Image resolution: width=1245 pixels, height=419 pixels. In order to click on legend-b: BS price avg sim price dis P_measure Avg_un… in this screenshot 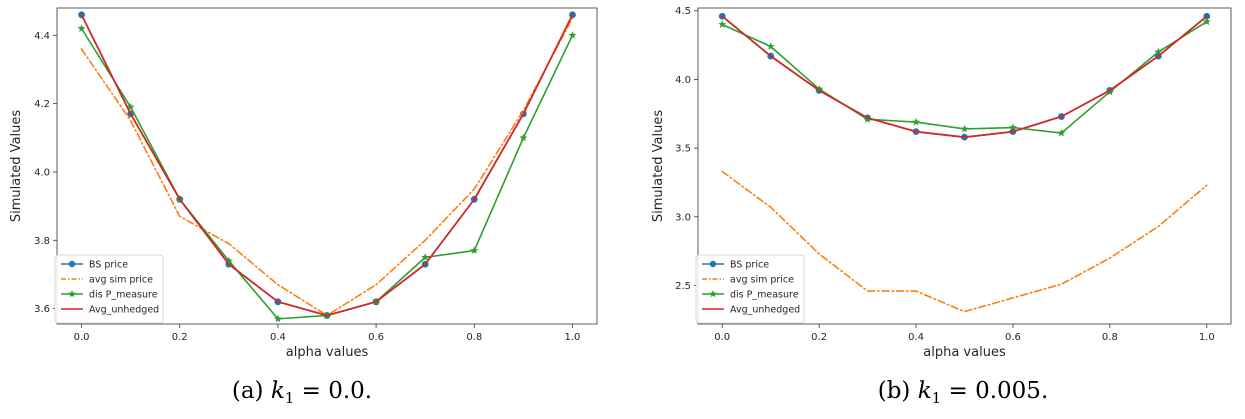, I will do `click(750, 289)`.